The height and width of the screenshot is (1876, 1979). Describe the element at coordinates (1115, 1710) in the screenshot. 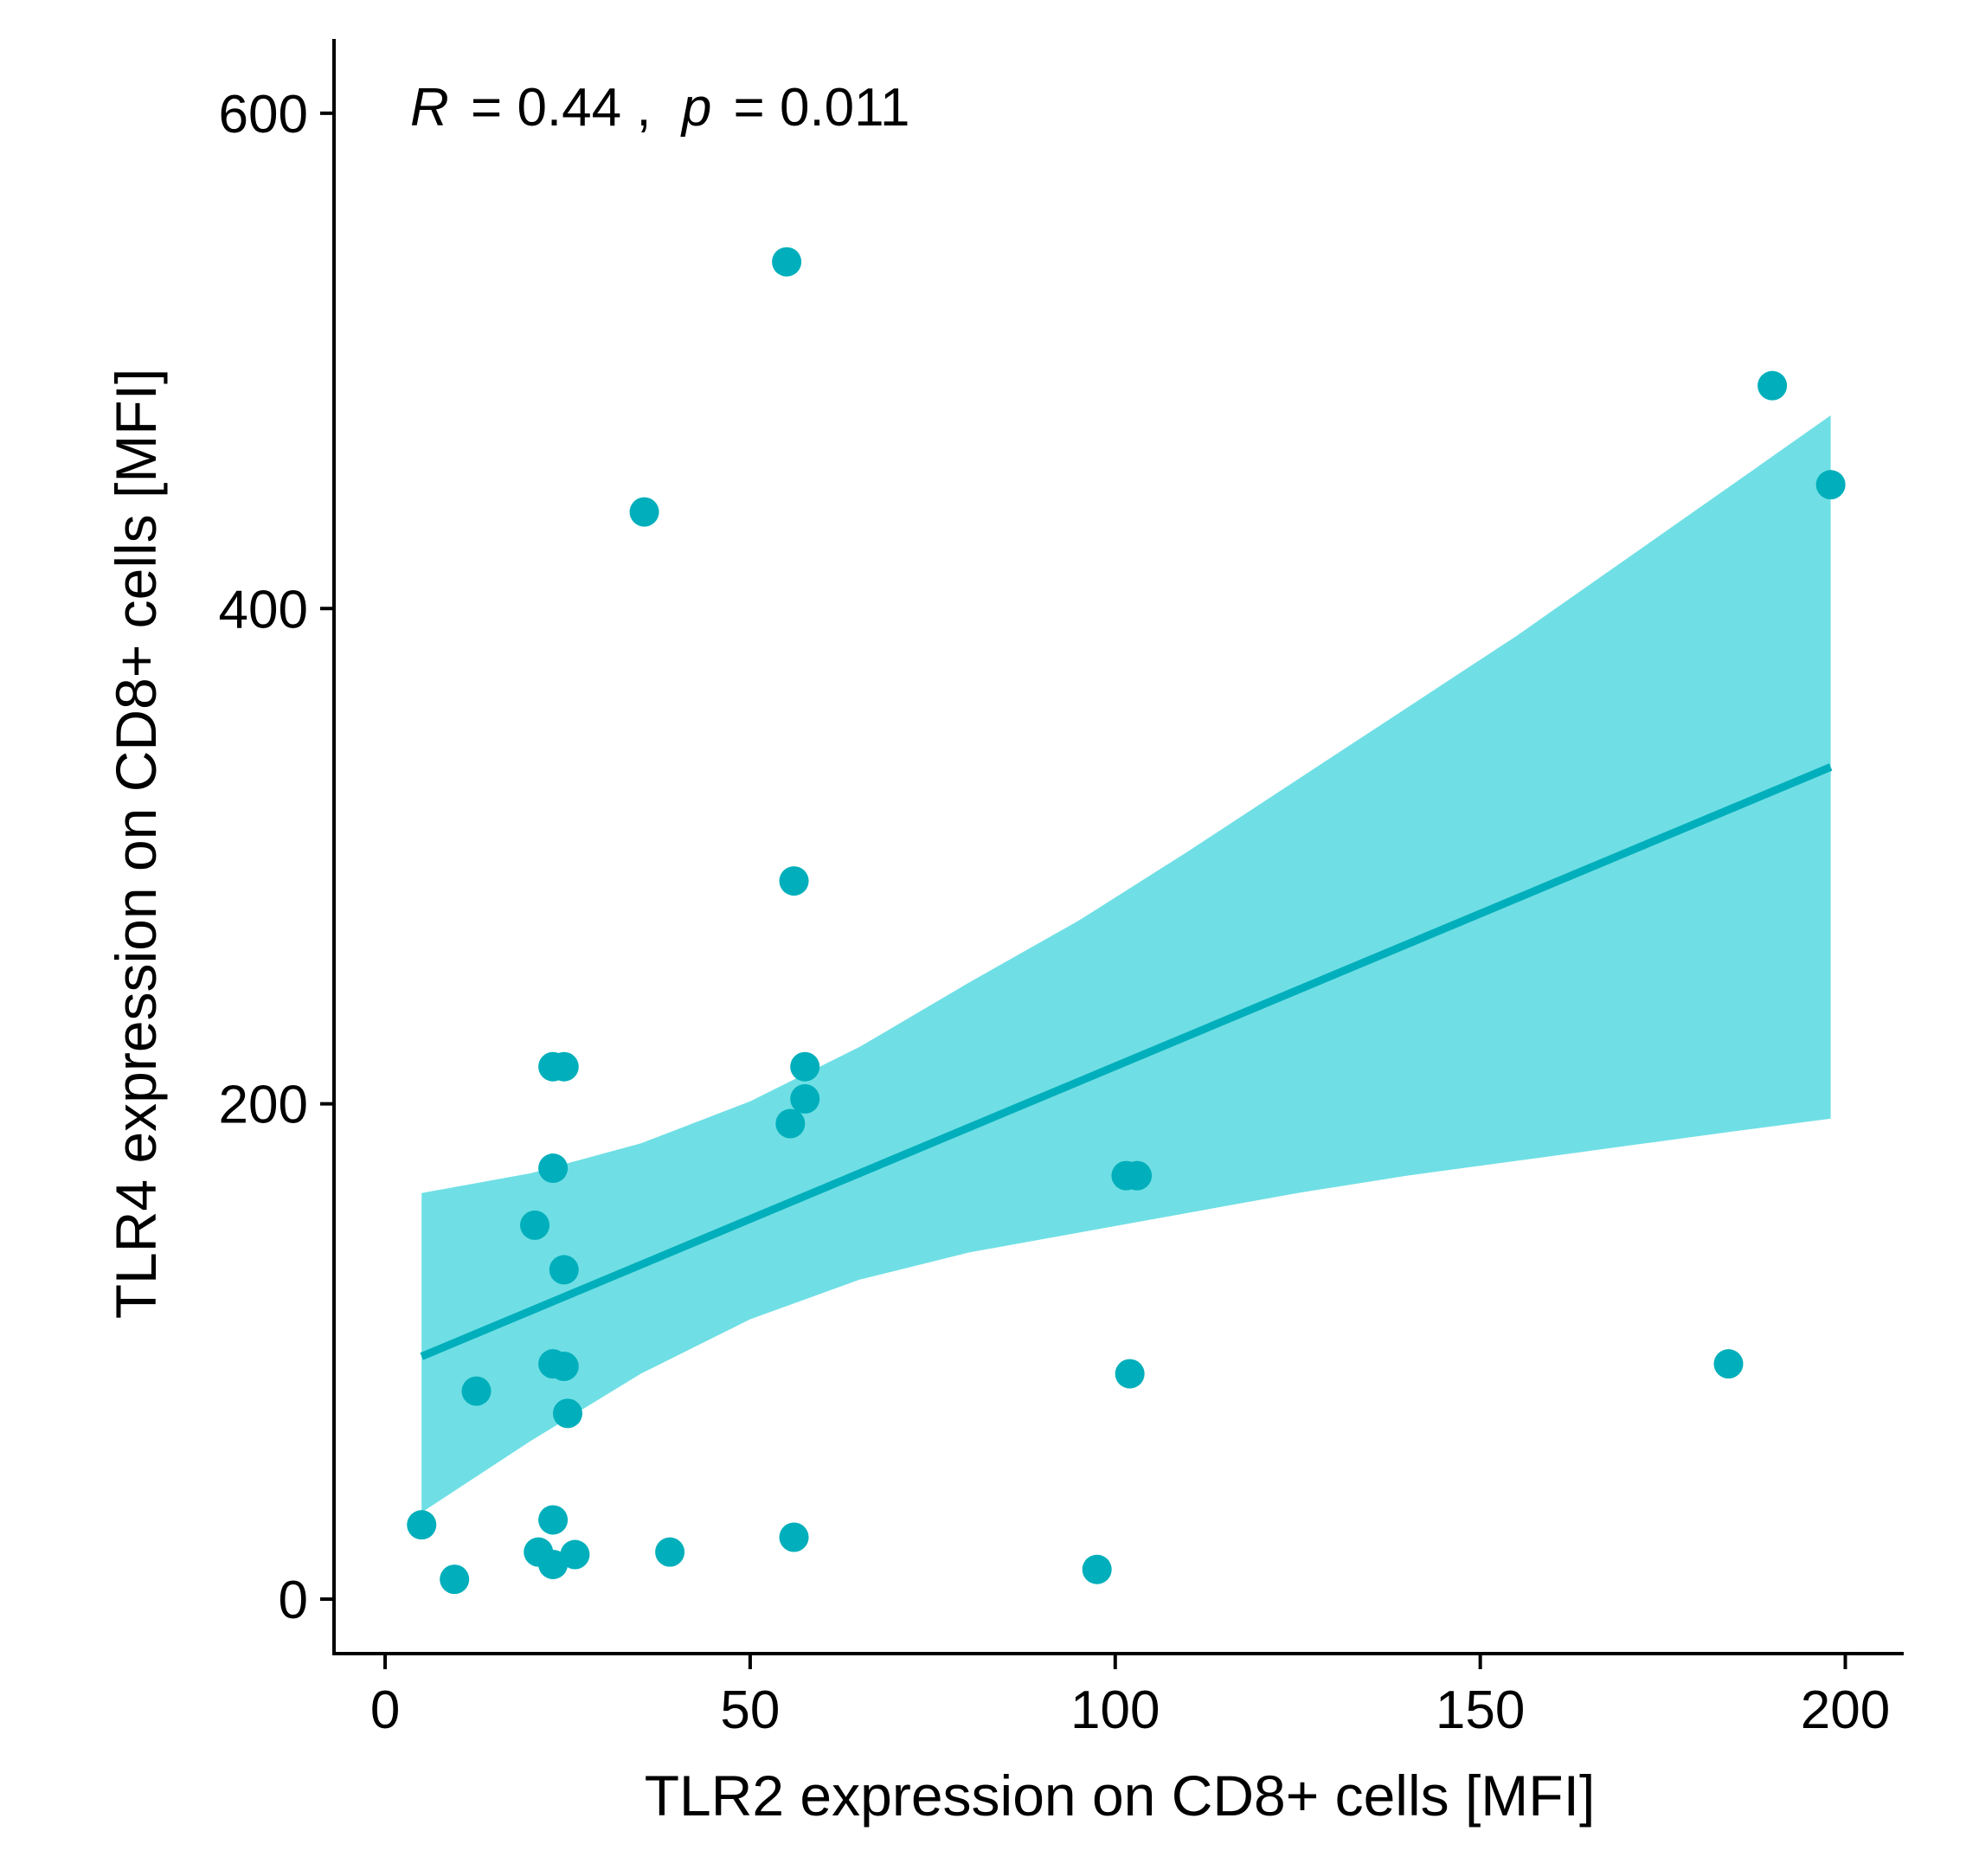

I see `x-tick-label-100: 100` at that location.